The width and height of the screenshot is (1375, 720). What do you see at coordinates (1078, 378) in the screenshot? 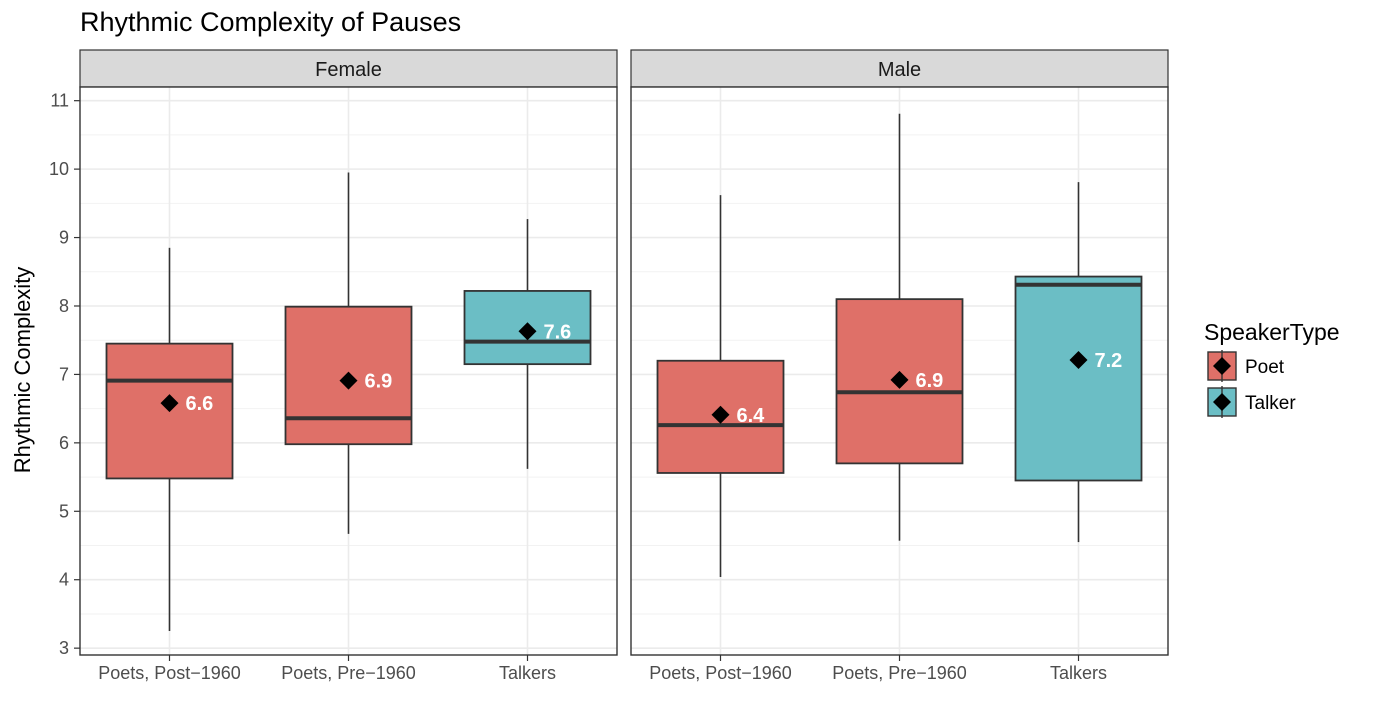
I see `box-iqr` at bounding box center [1078, 378].